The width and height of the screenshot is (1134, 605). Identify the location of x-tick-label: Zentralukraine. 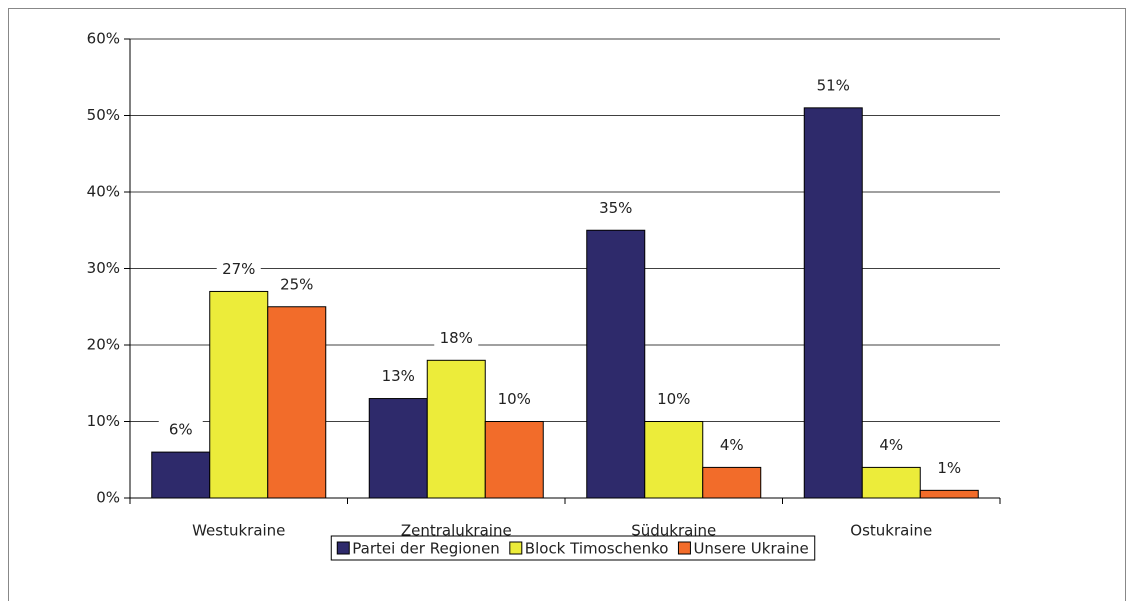
(456, 531).